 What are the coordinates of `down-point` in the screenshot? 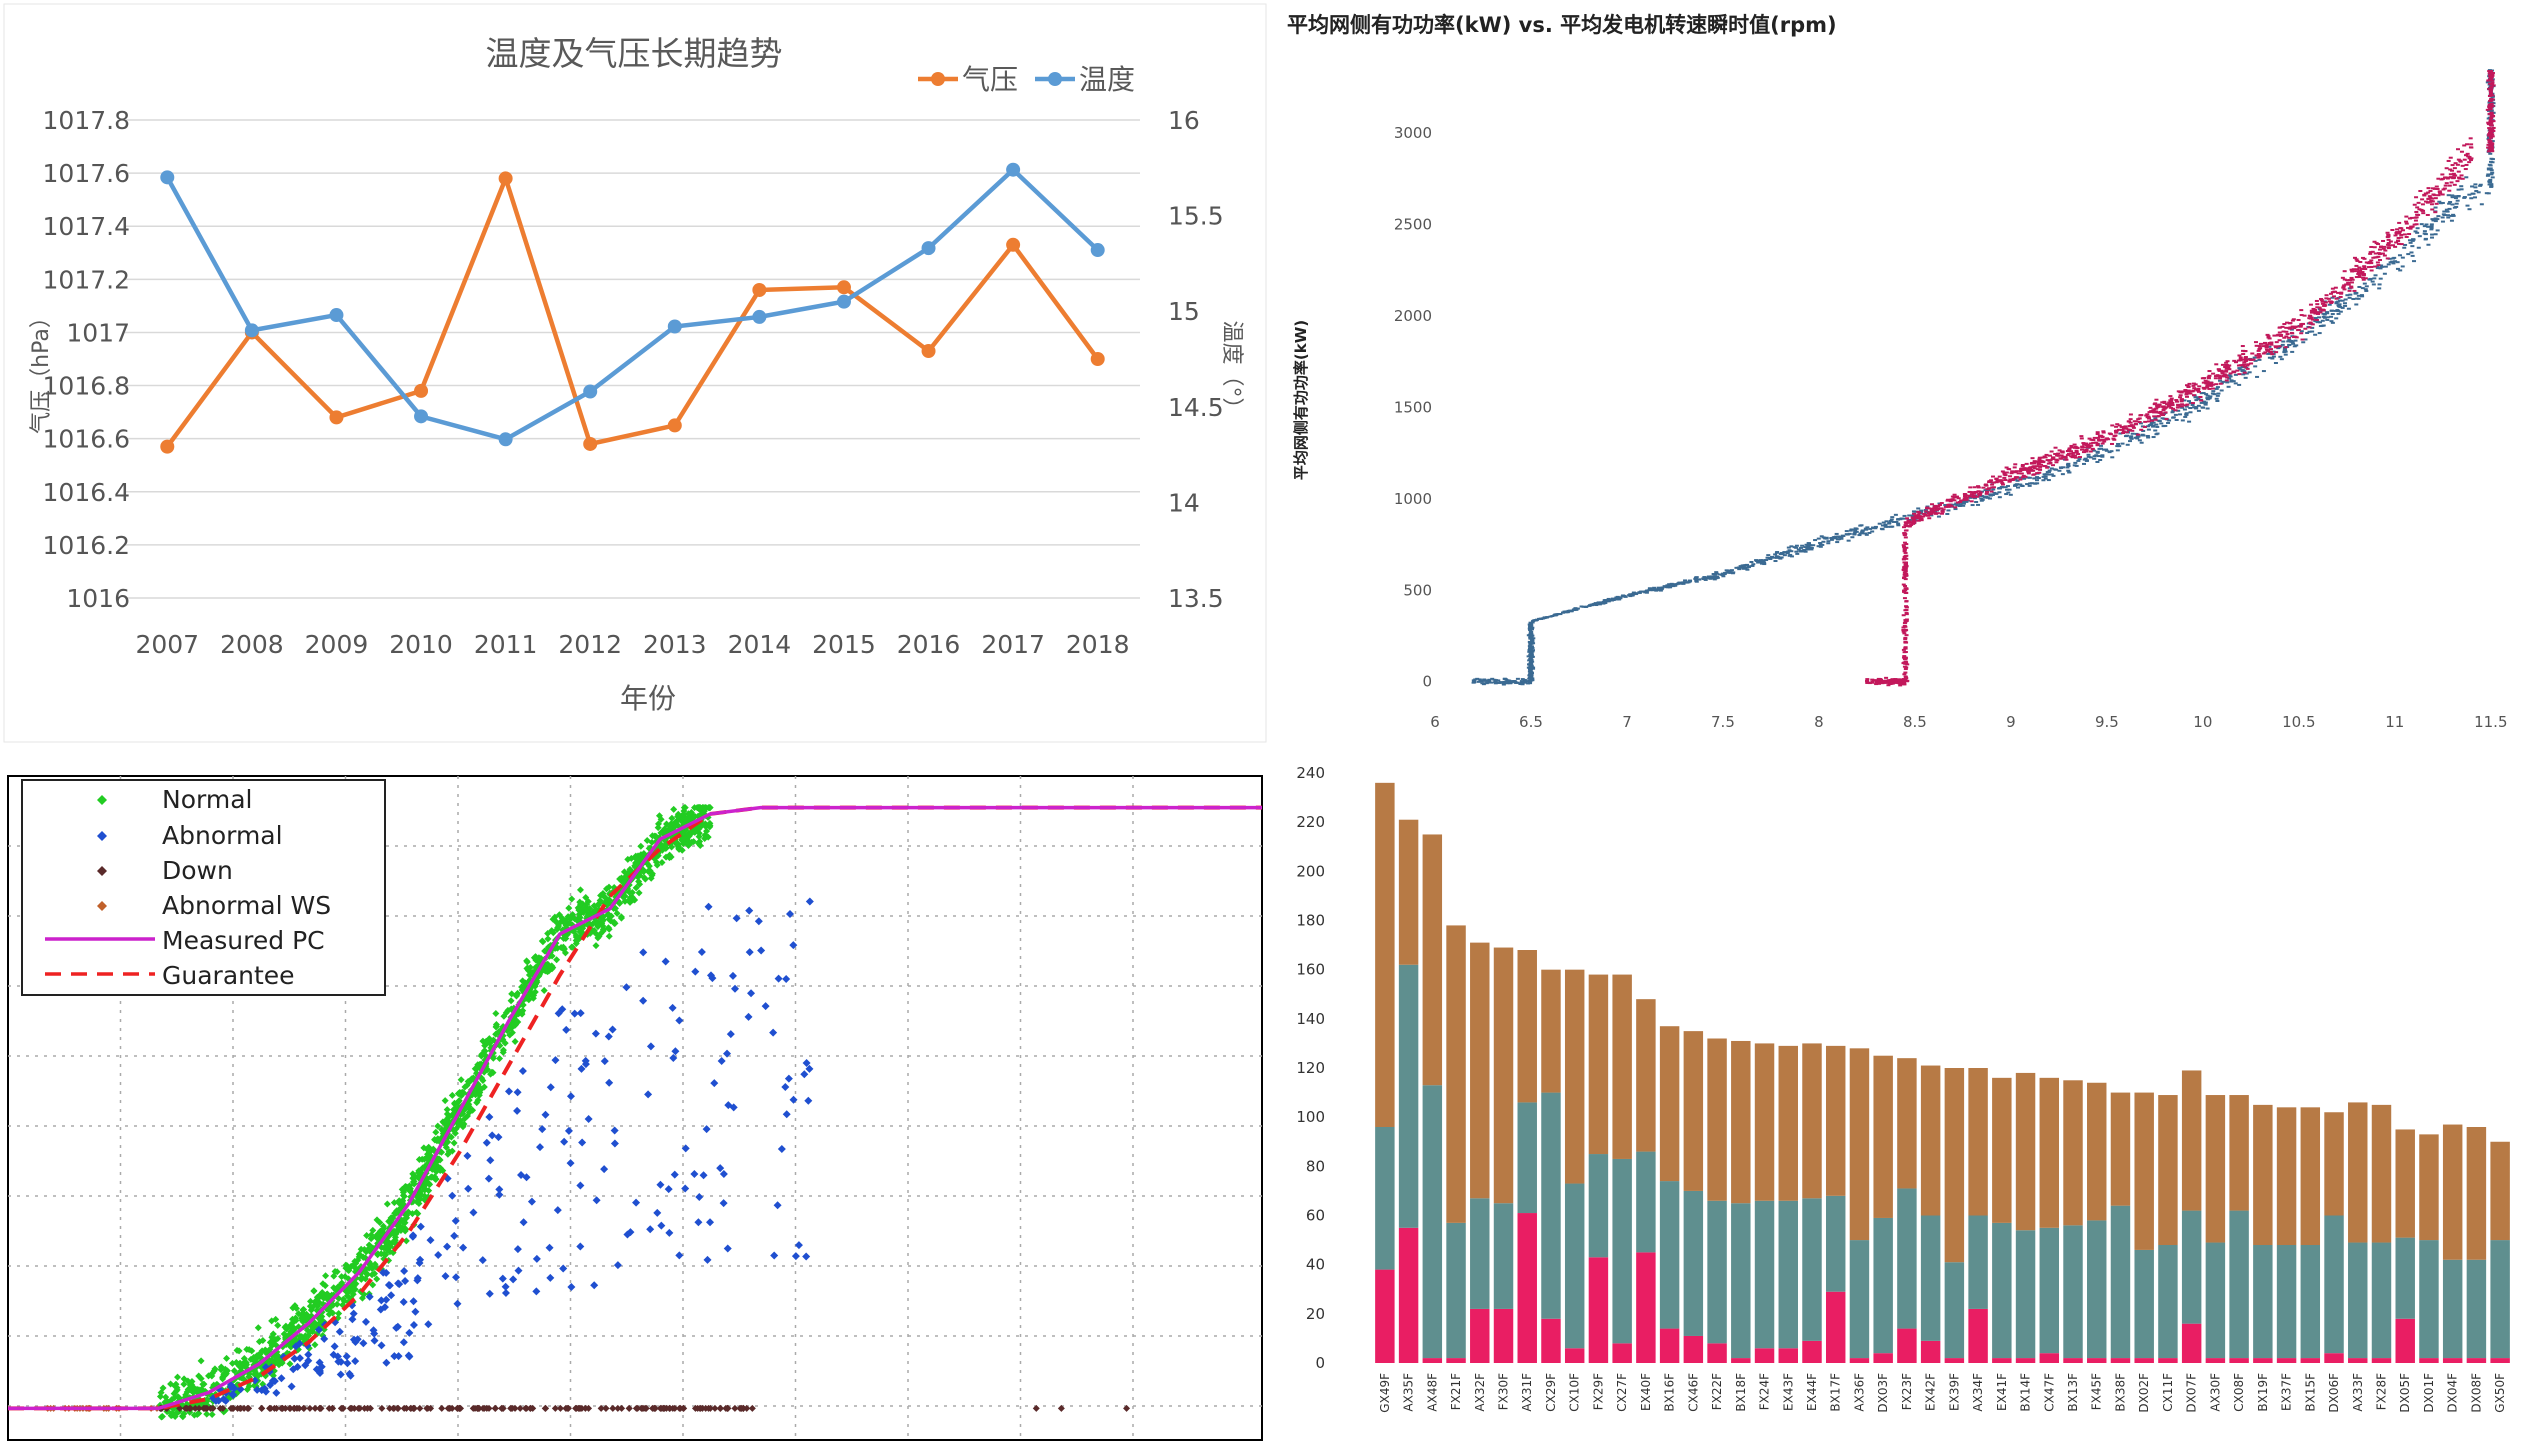 It's located at (390, 1408).